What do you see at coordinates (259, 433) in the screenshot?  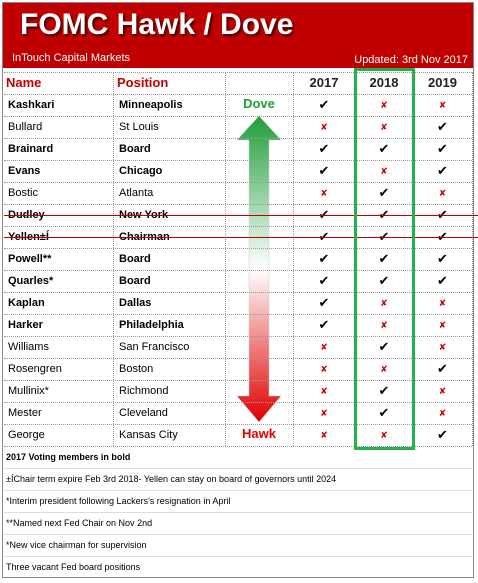 I see `hawk-label: Hawk` at bounding box center [259, 433].